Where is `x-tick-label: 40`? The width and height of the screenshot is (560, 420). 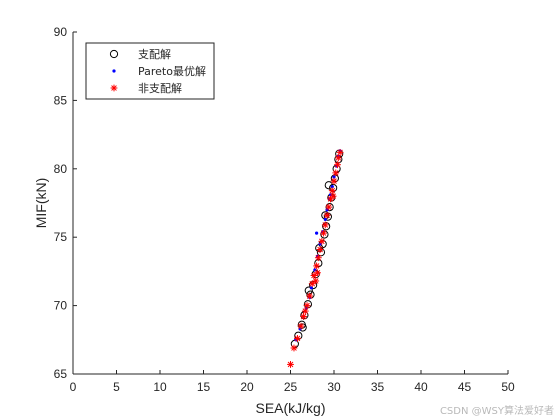
x-tick-label: 40 is located at coordinates (421, 387).